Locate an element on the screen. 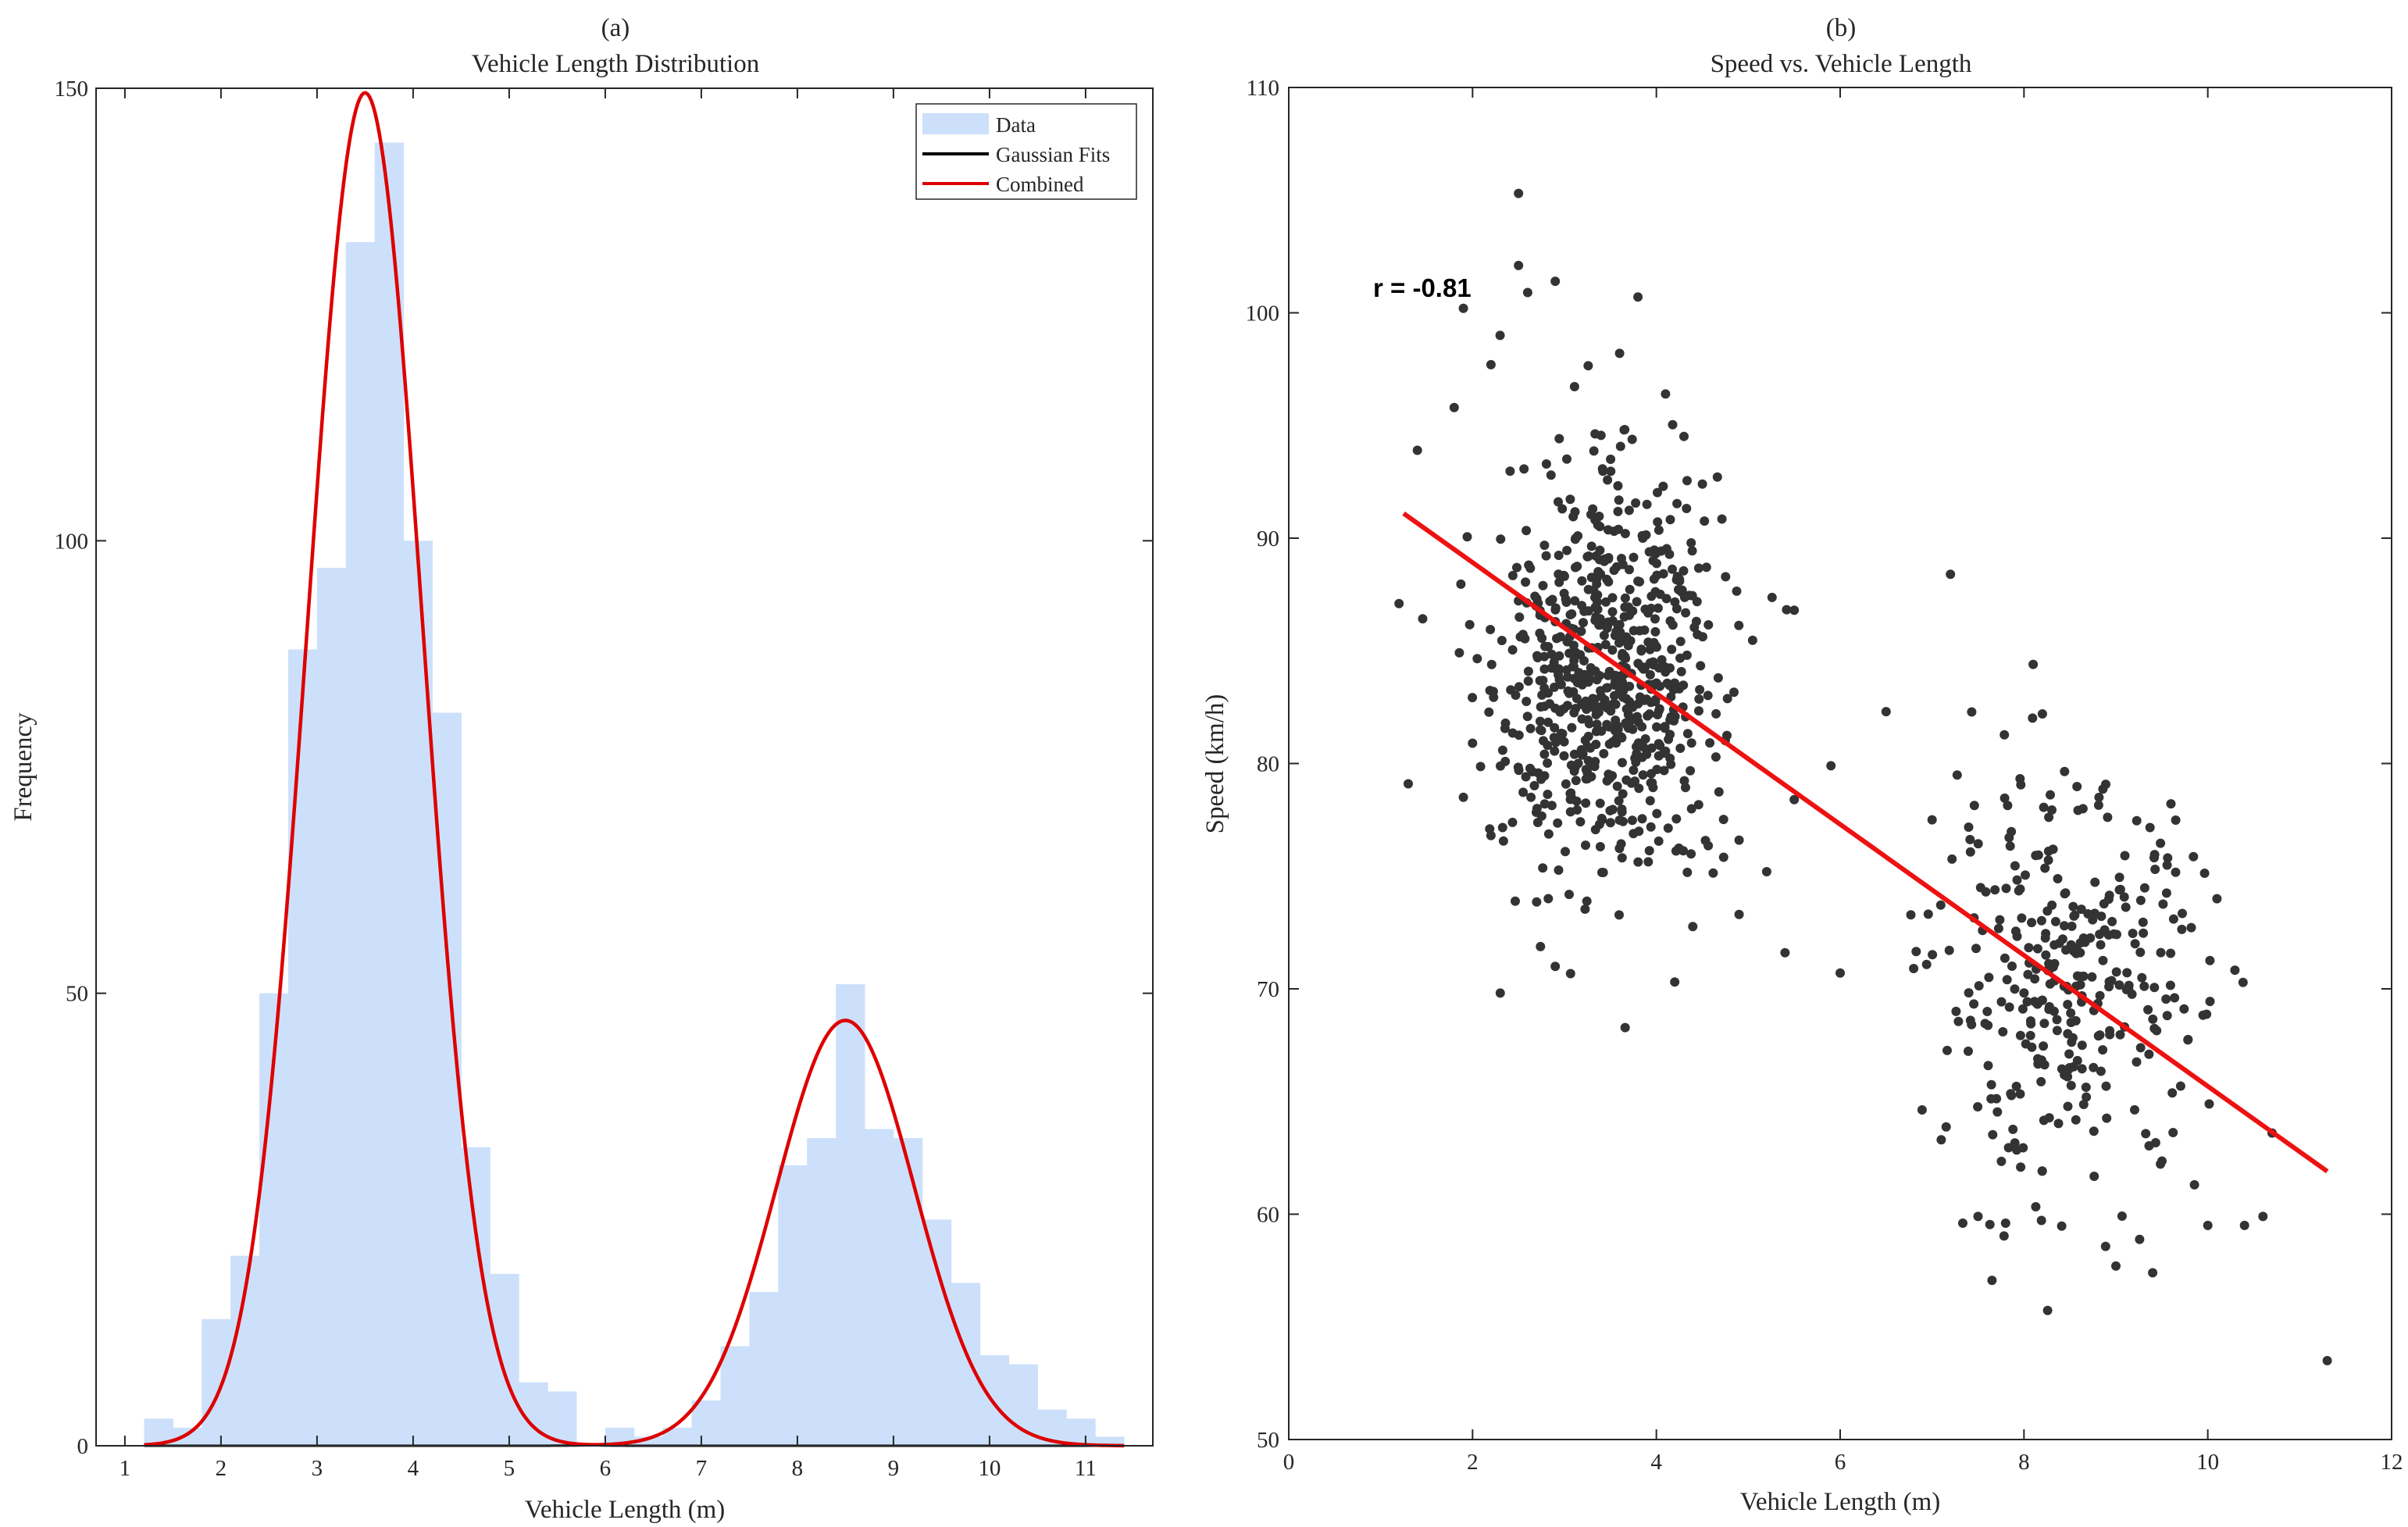 Image resolution: width=2408 pixels, height=1527 pixels. hist-x-tick-label: 6 is located at coordinates (606, 1468).